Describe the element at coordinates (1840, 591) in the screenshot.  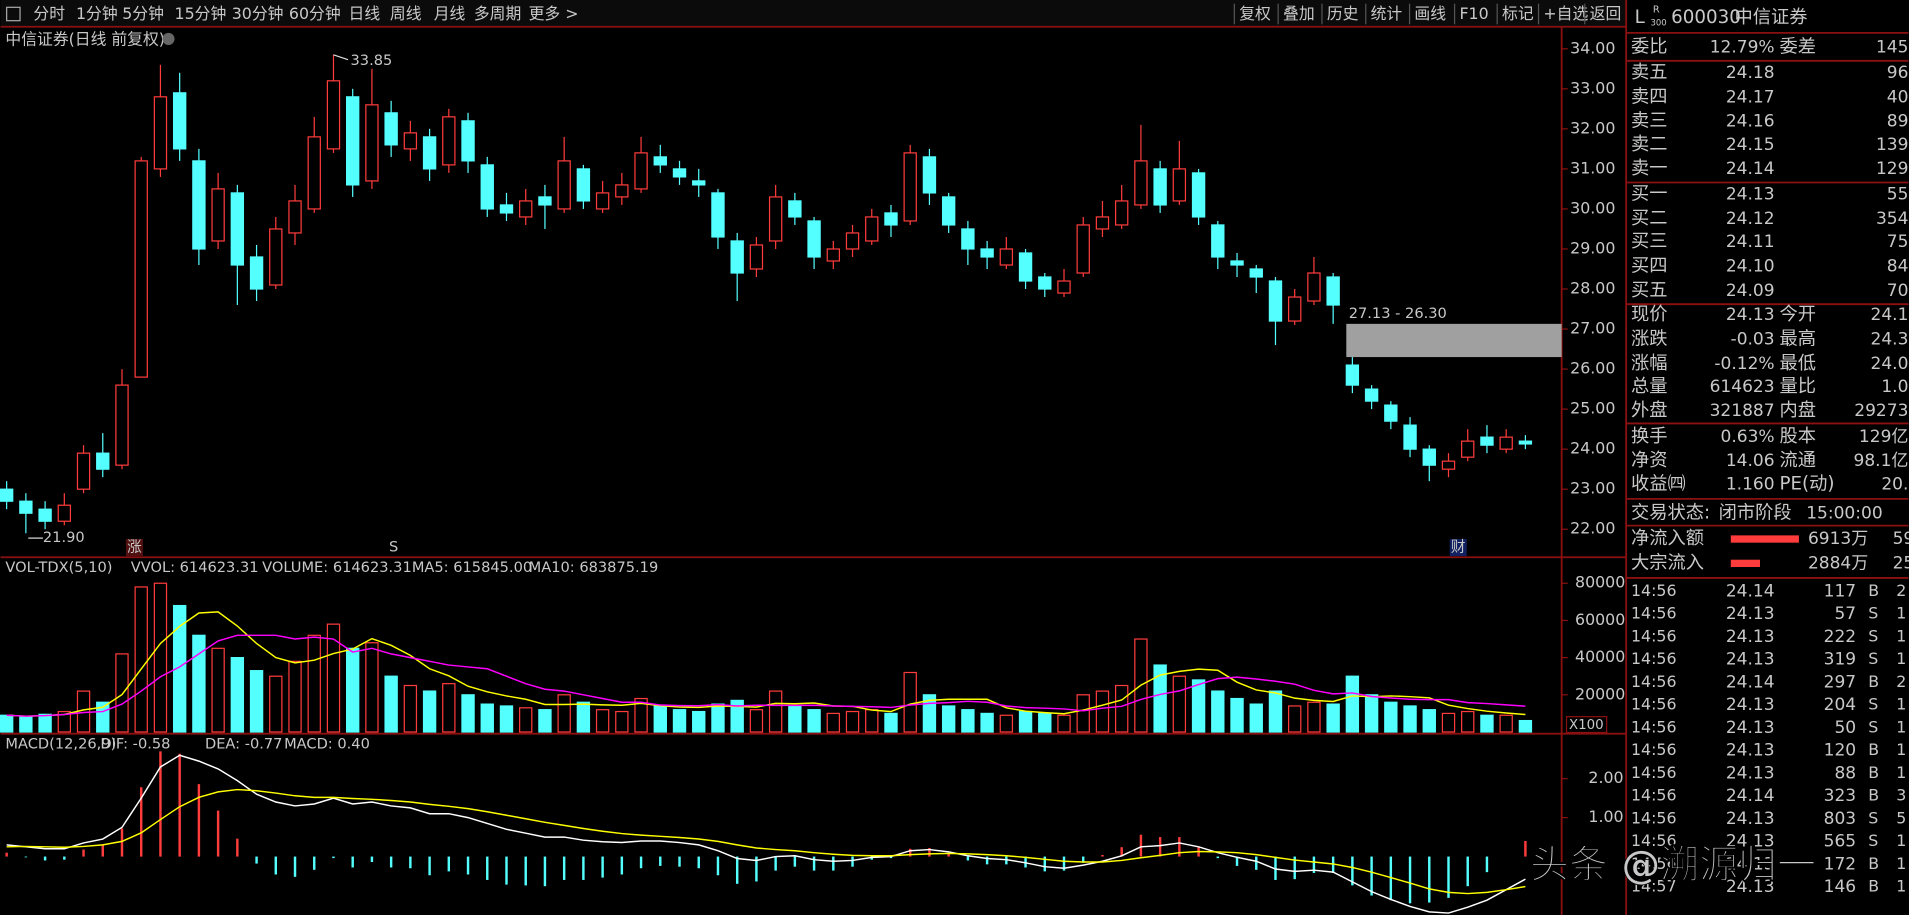
I see `trade-volume: 117` at that location.